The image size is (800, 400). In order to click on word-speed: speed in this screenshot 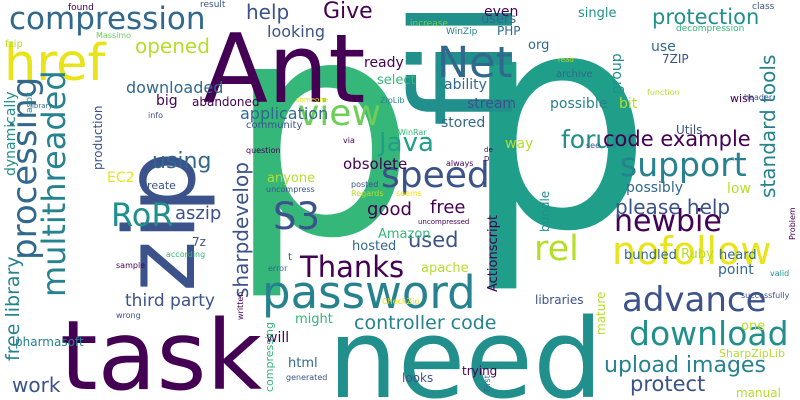, I will do `click(435, 175)`.